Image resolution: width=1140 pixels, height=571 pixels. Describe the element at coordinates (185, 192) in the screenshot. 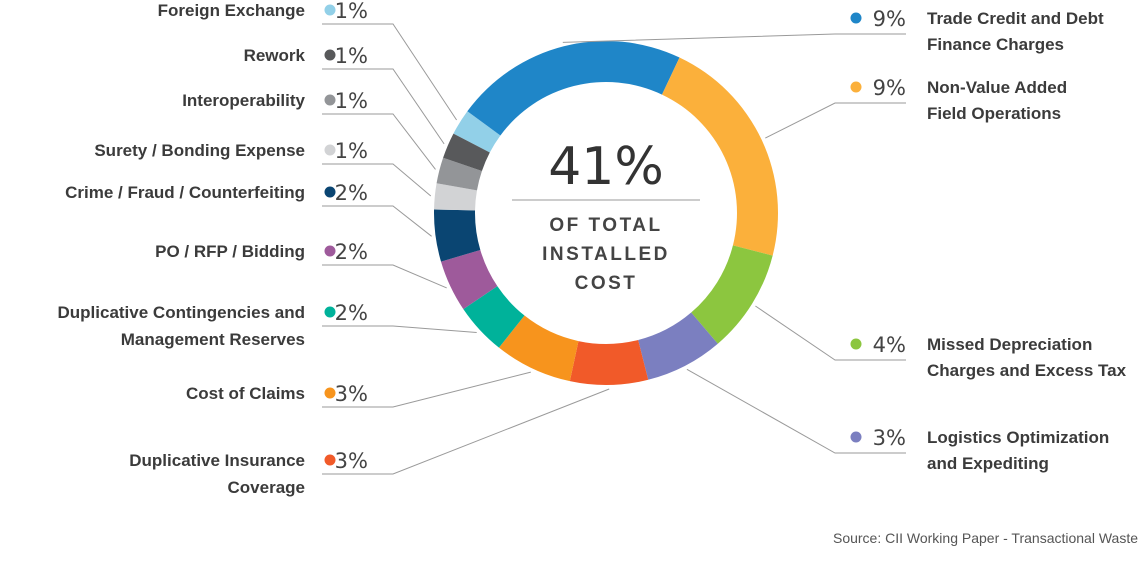

I see `category-label: Crime / Fraud / Counterfeiting` at that location.